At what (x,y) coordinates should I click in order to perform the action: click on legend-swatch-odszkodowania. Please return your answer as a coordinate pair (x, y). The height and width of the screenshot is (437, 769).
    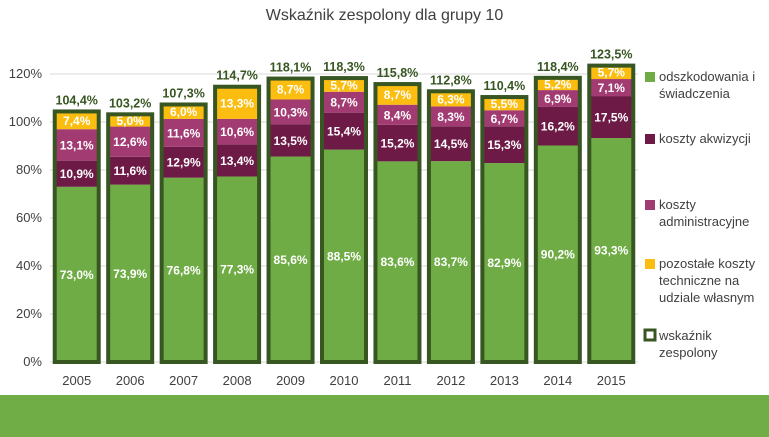
    Looking at the image, I should click on (650, 77).